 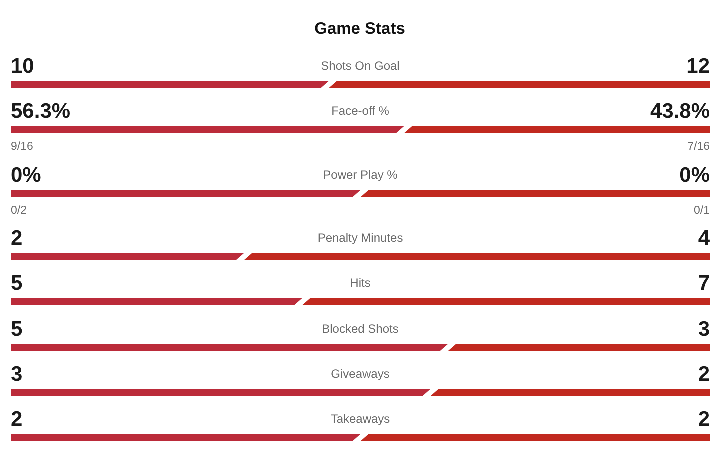 What do you see at coordinates (360, 419) in the screenshot?
I see `y-tick-label: Takeaways` at bounding box center [360, 419].